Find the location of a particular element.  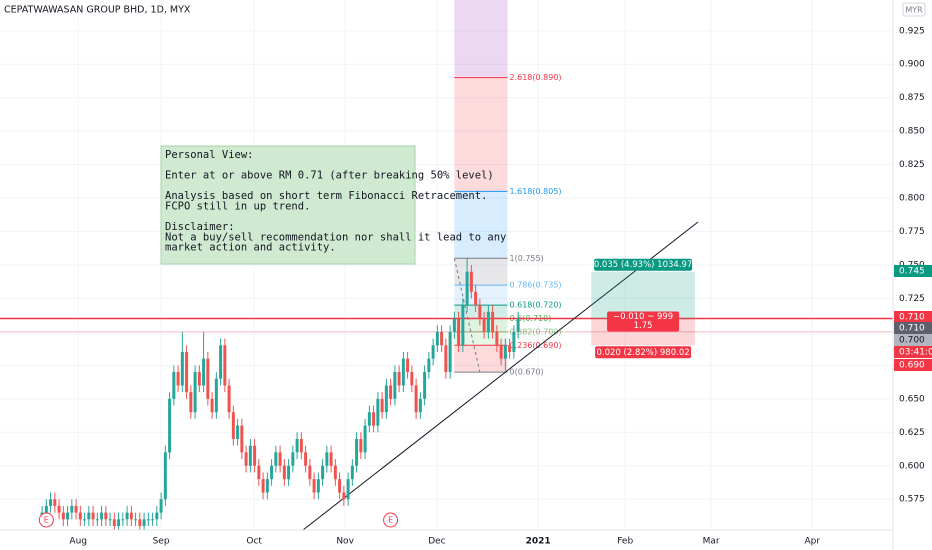

stop-label: 0.020 (2.82%) 980.02 is located at coordinates (643, 353).